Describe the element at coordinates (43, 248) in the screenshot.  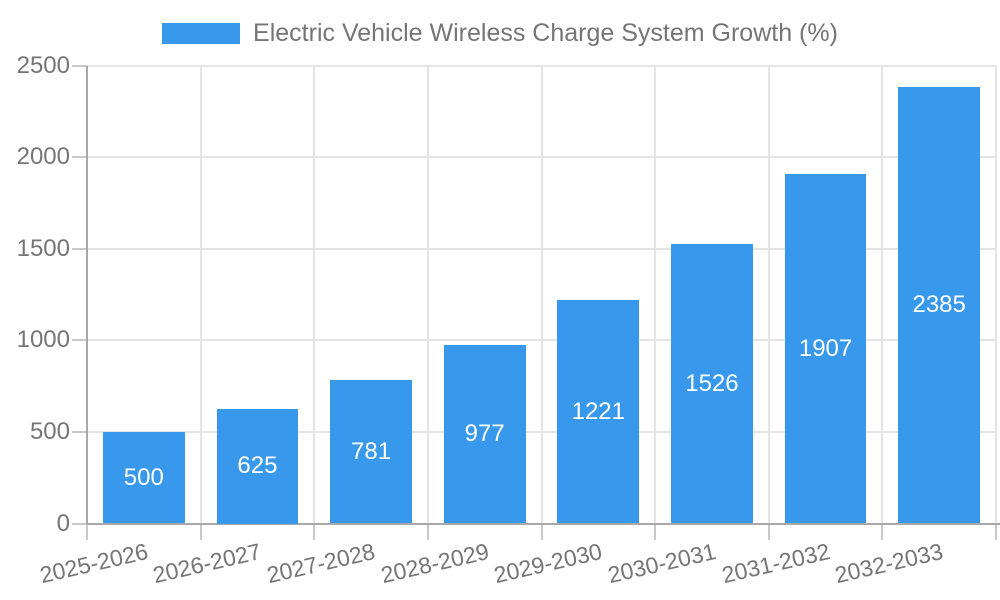
I see `y-tick-label: 1500` at that location.